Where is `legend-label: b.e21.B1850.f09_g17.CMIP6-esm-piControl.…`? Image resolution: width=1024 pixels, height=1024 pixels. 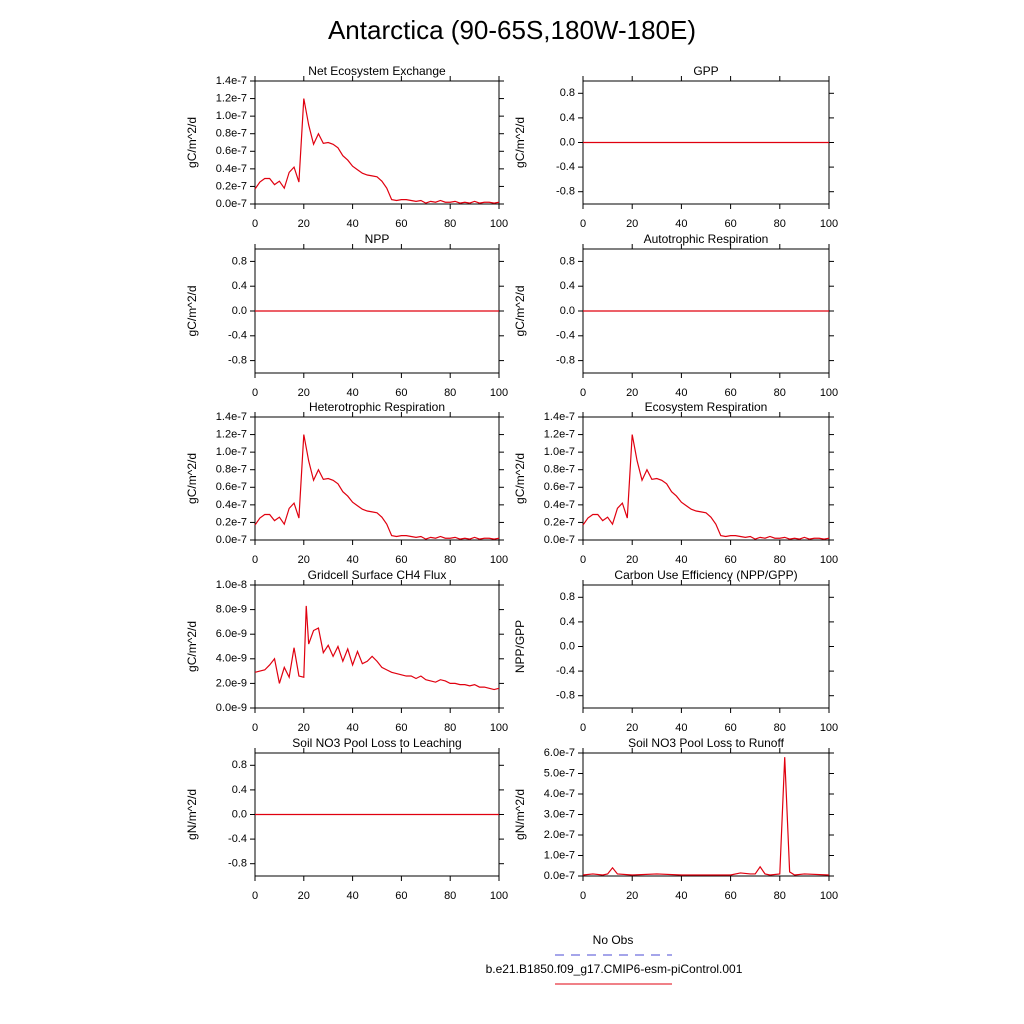 legend-label: b.e21.B1850.f09_g17.CMIP6-esm-piControl.… is located at coordinates (614, 969).